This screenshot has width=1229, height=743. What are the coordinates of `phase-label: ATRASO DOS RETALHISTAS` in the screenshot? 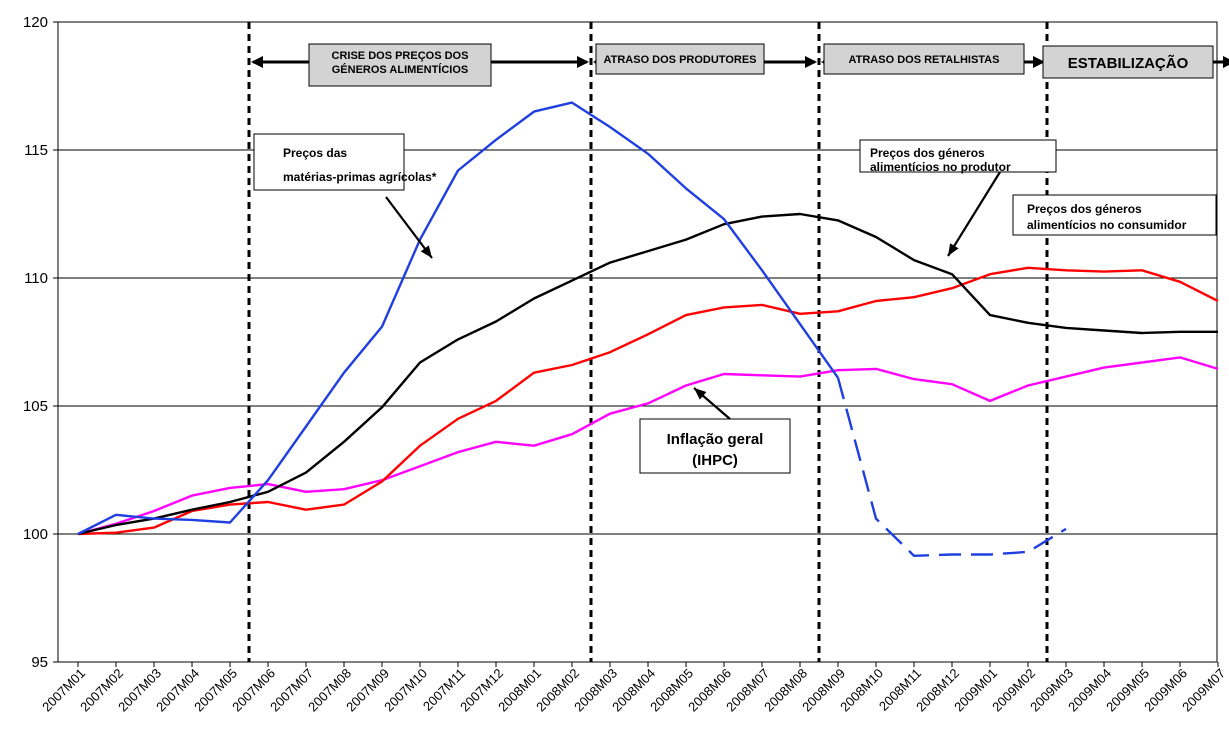 It's located at (924, 60).